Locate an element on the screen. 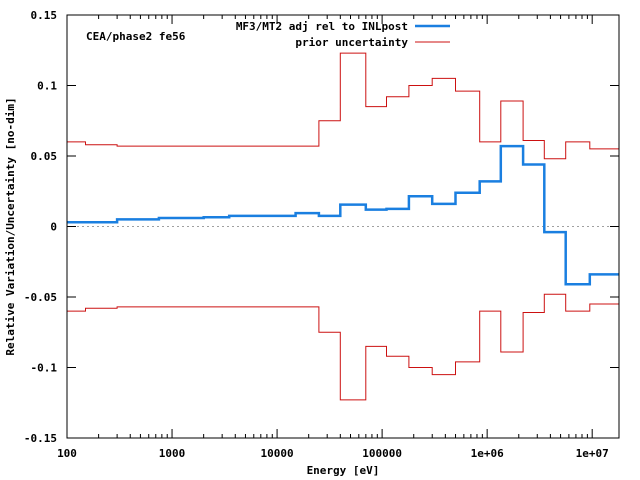 The width and height of the screenshot is (640, 480). chart-annotation: CEA/phase2 fe56 is located at coordinates (136, 36).